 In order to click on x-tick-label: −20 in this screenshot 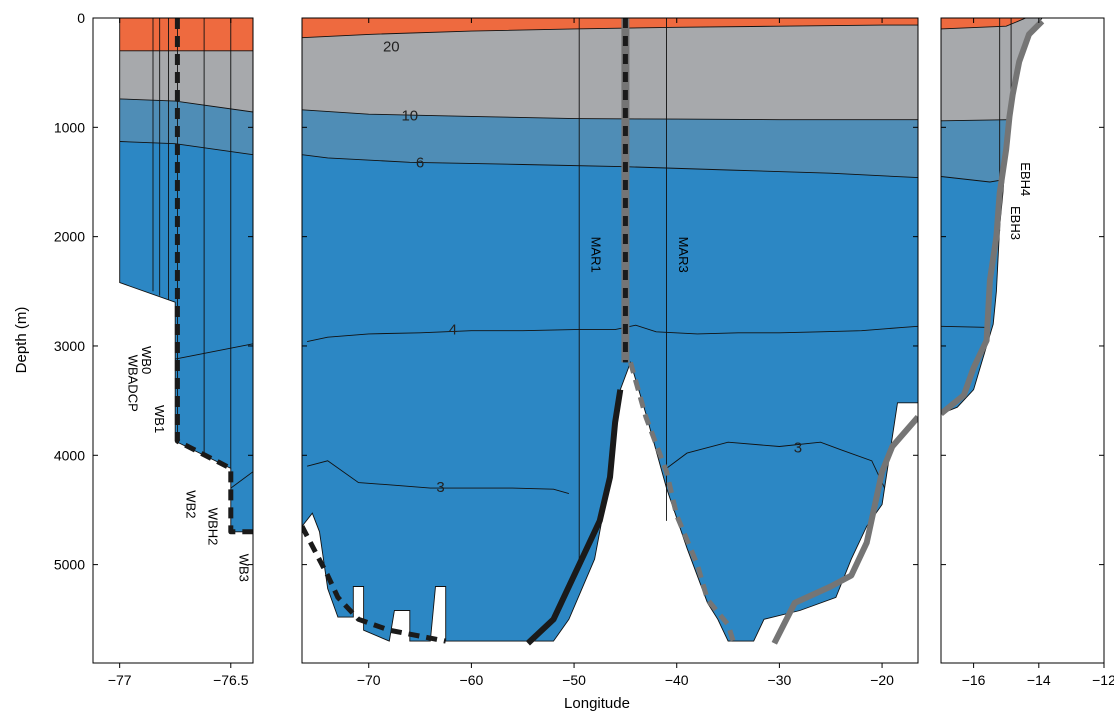, I will do `click(882, 680)`.